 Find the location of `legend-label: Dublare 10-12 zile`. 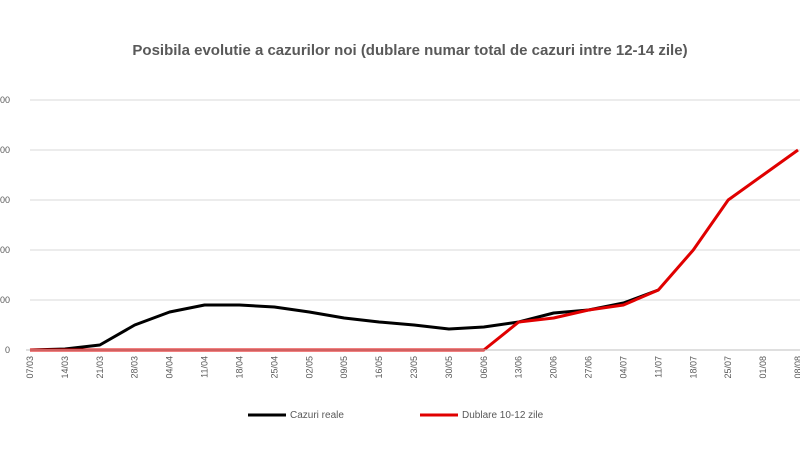

legend-label: Dublare 10-12 zile is located at coordinates (503, 415).